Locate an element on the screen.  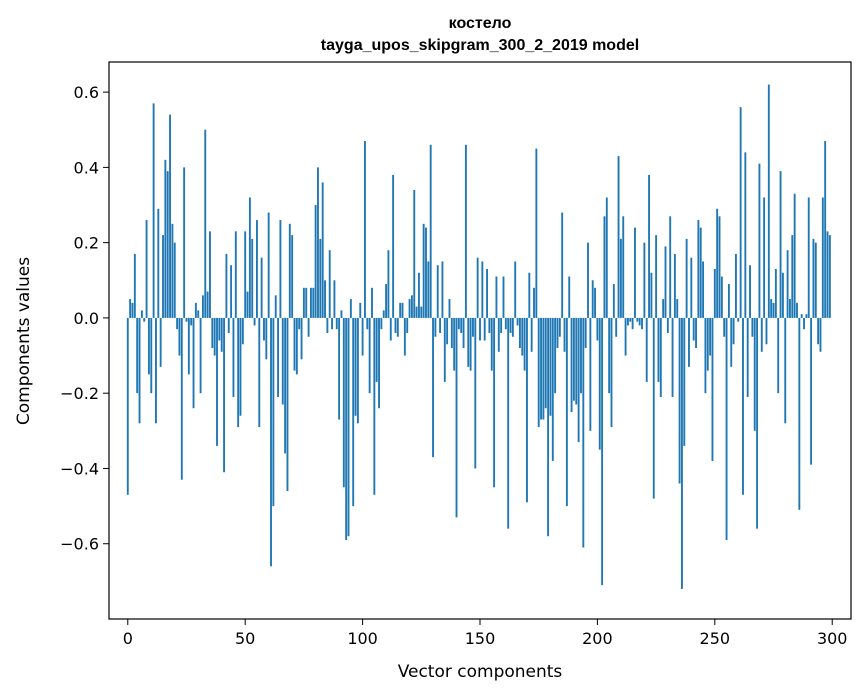
y-axis-label: Components values is located at coordinates (24, 341).